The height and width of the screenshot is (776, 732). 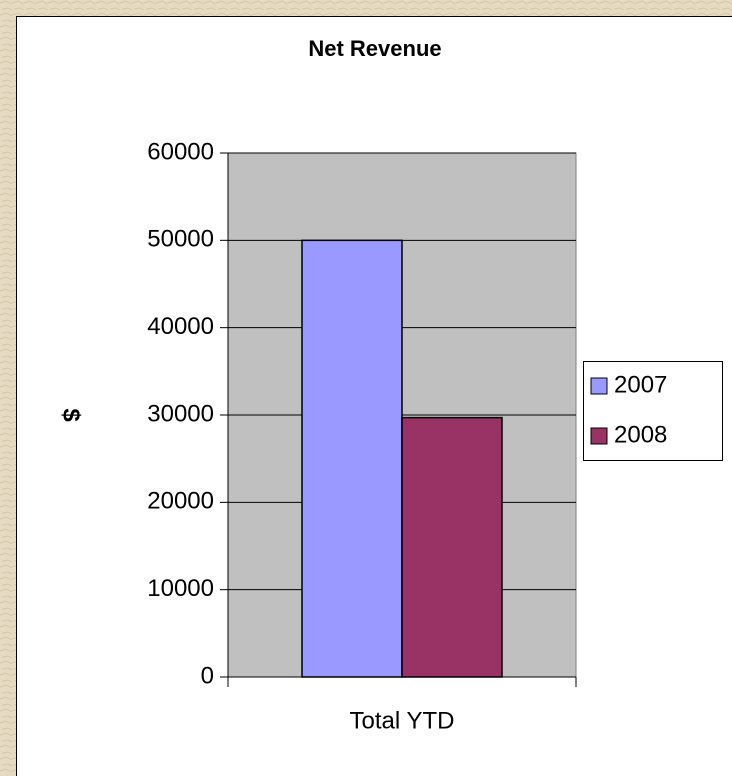 What do you see at coordinates (374, 48) in the screenshot?
I see `chart-title: Net Revenue` at bounding box center [374, 48].